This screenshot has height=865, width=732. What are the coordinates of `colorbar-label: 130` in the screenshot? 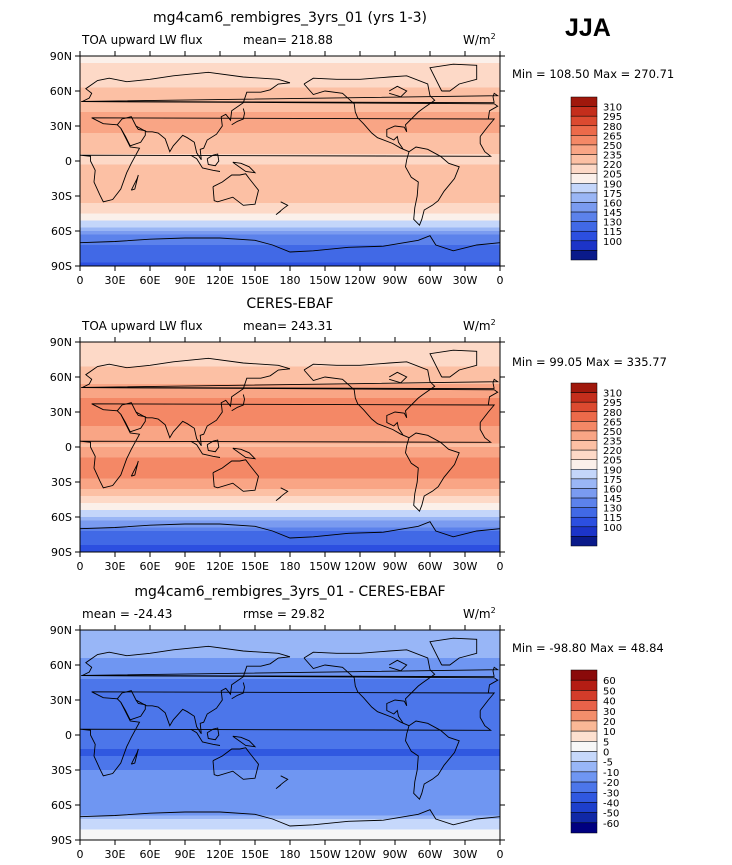 It's located at (612, 223).